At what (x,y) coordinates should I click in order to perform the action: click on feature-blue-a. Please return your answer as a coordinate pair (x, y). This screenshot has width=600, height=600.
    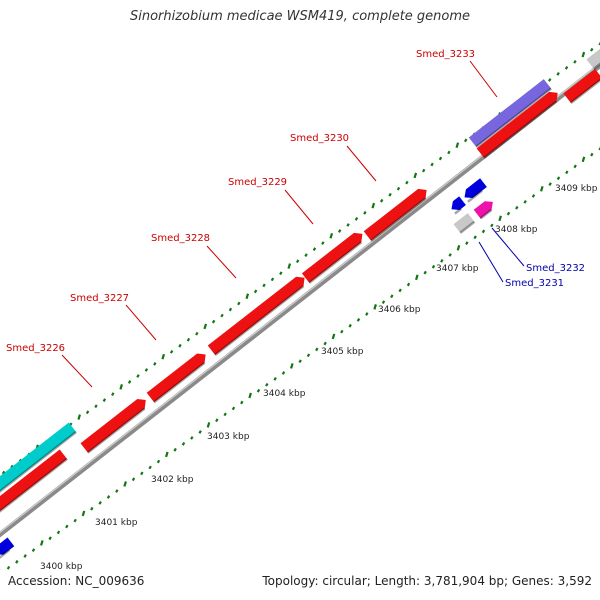
    Looking at the image, I should click on (475, 190).